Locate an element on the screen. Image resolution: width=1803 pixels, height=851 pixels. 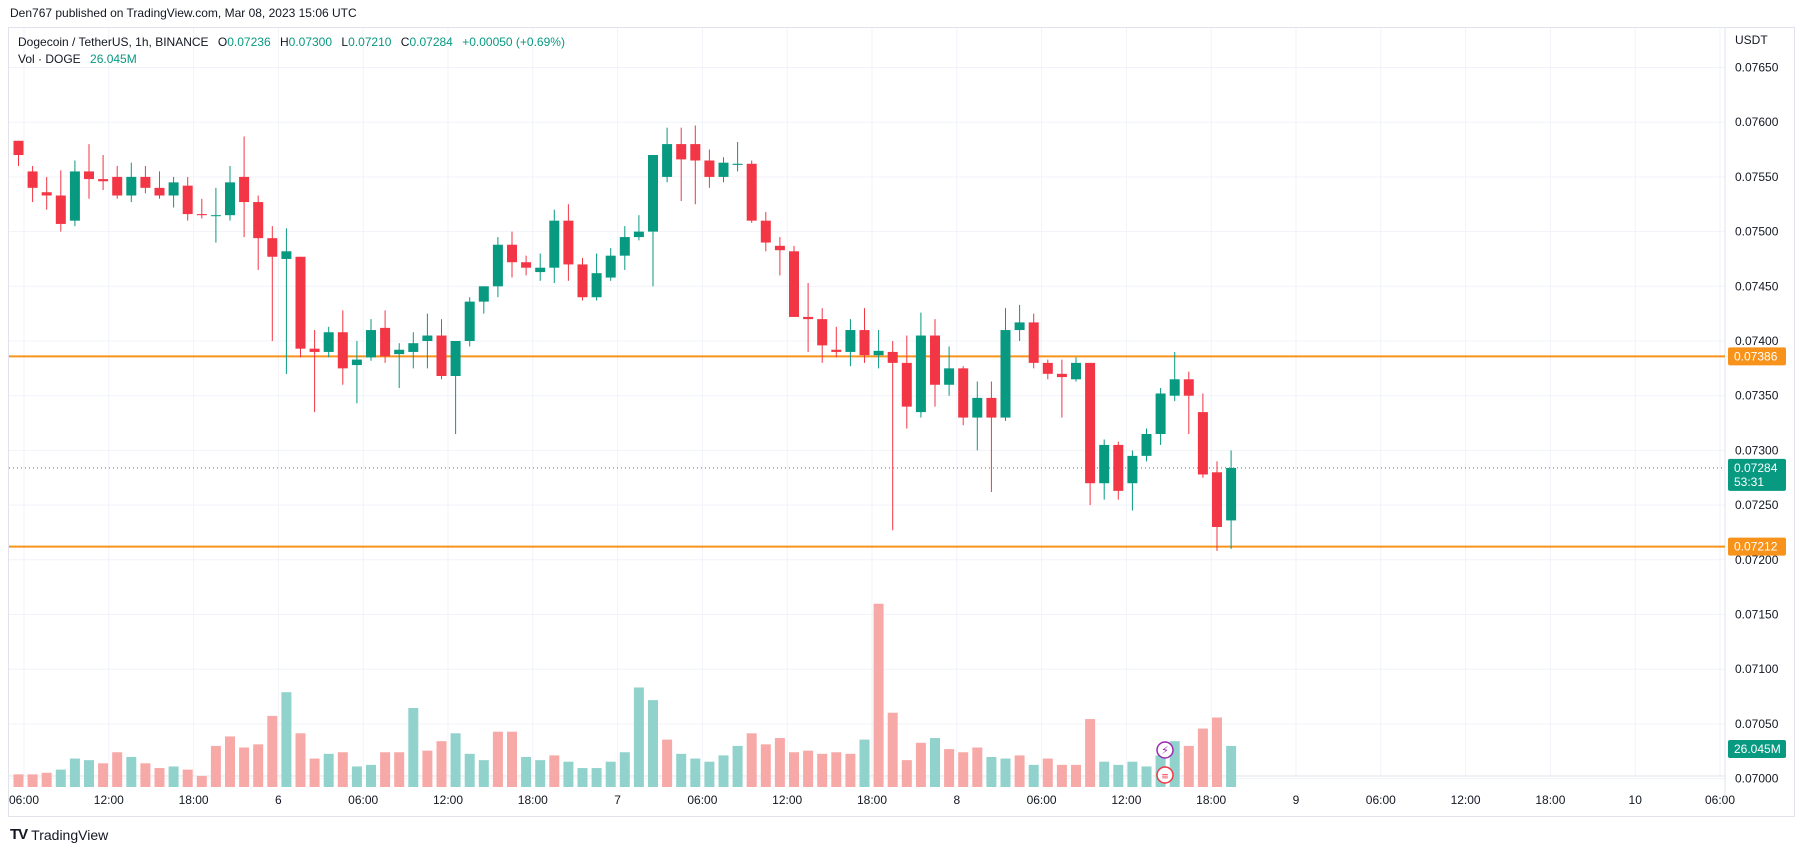
price-tick-label: 0.07100 is located at coordinates (1757, 669).